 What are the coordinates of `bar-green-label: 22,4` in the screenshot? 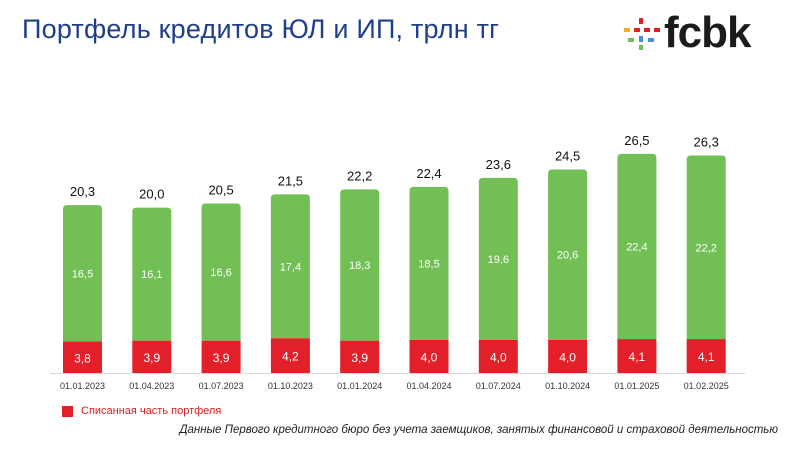 It's located at (636, 247).